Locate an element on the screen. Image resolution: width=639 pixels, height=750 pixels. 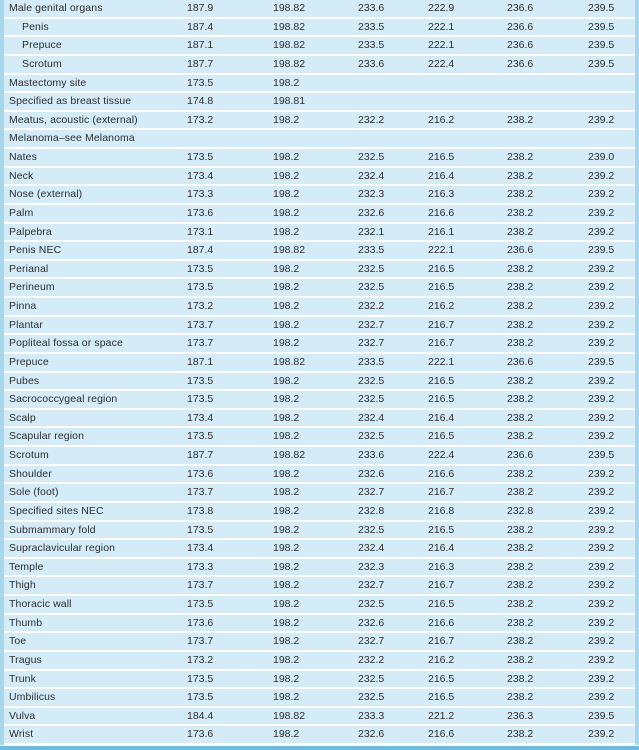
table-row: Toe 173.7 198.2 232.7 216.7 238.2 239.2 is located at coordinates (319, 642).